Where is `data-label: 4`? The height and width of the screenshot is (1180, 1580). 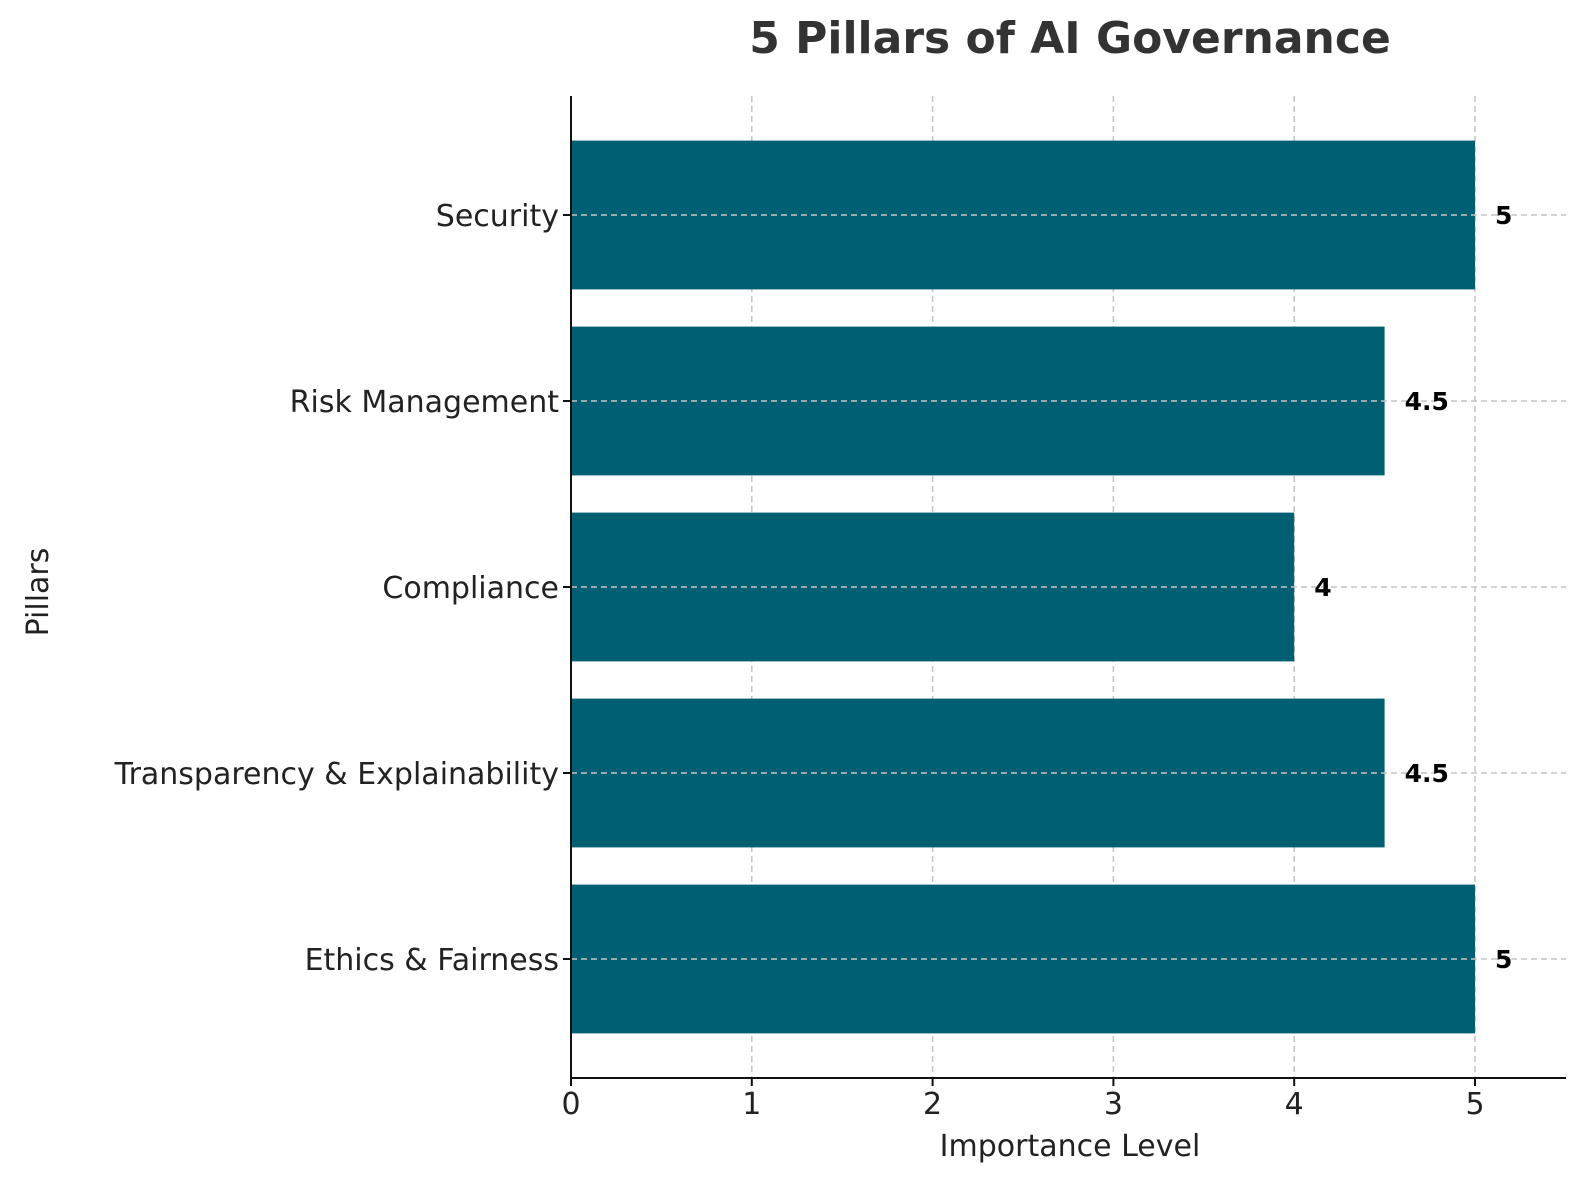 data-label: 4 is located at coordinates (1322, 587).